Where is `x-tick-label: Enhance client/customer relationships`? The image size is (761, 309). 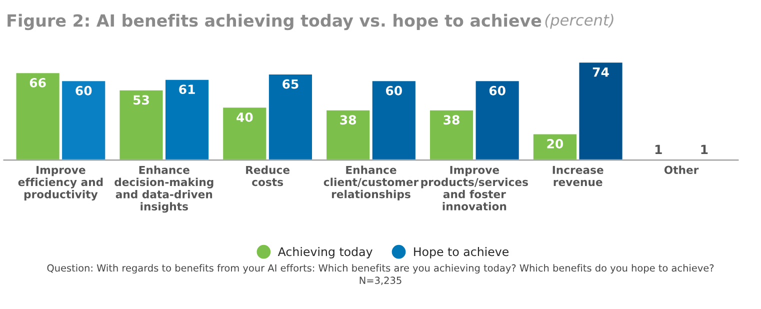
x-tick-label: Enhance client/customer relationships is located at coordinates (371, 183).